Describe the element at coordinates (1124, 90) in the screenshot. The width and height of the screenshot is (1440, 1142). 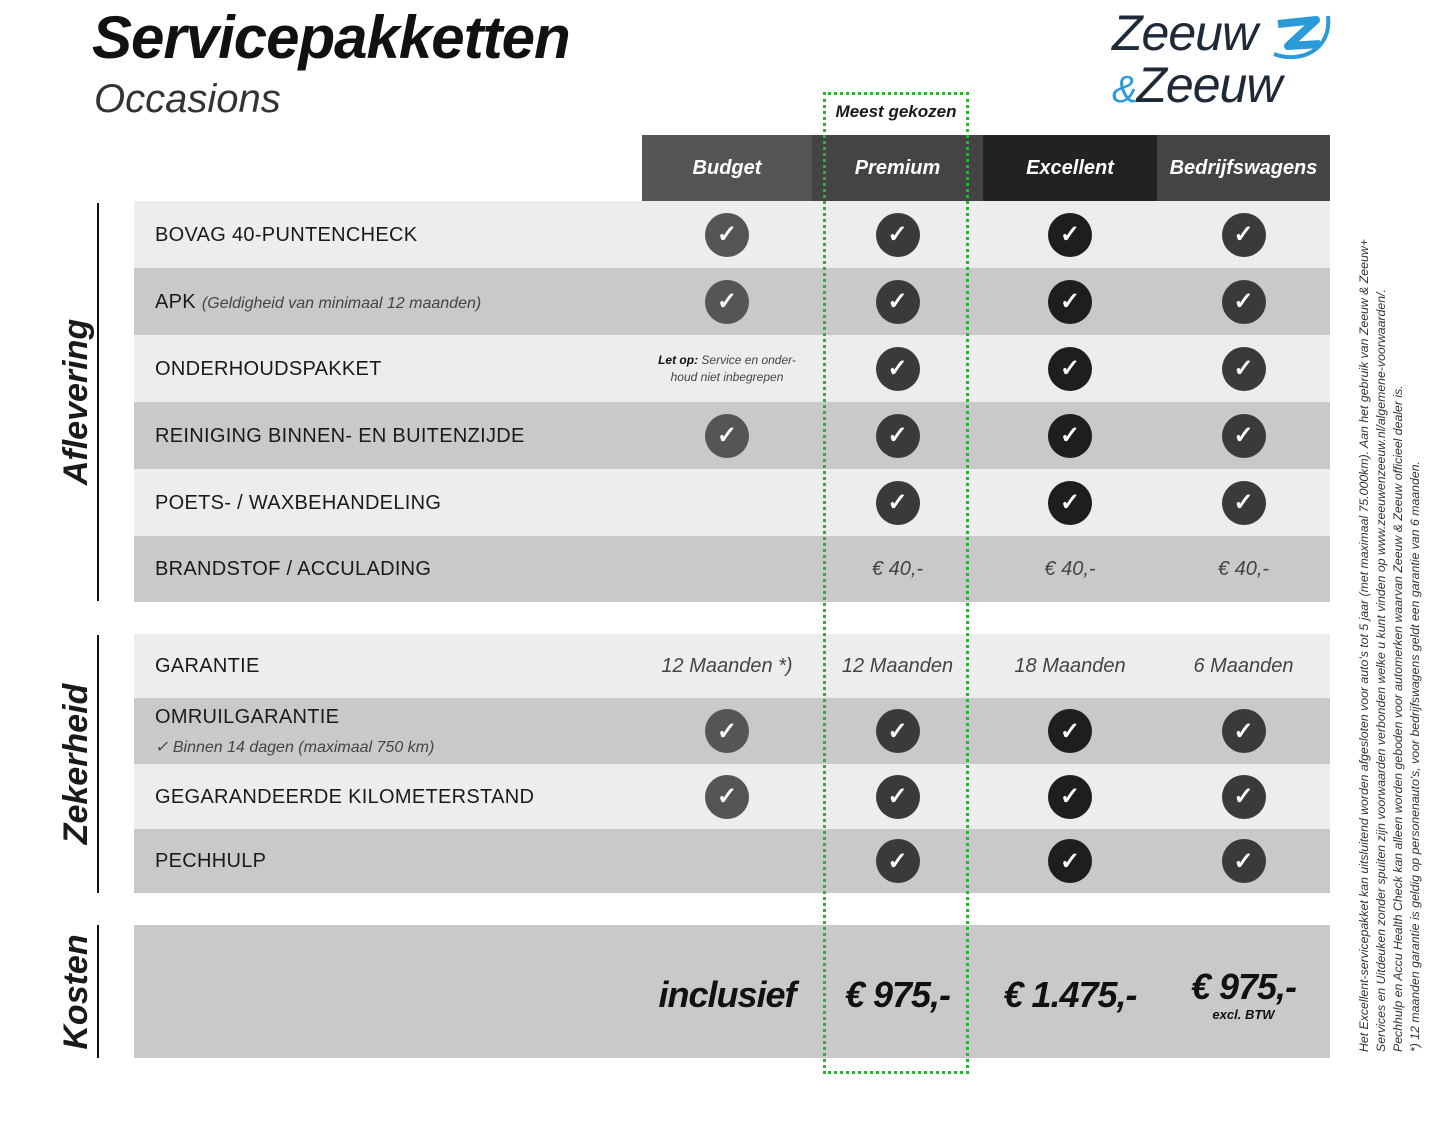
I see `logo-ampersand: &` at that location.